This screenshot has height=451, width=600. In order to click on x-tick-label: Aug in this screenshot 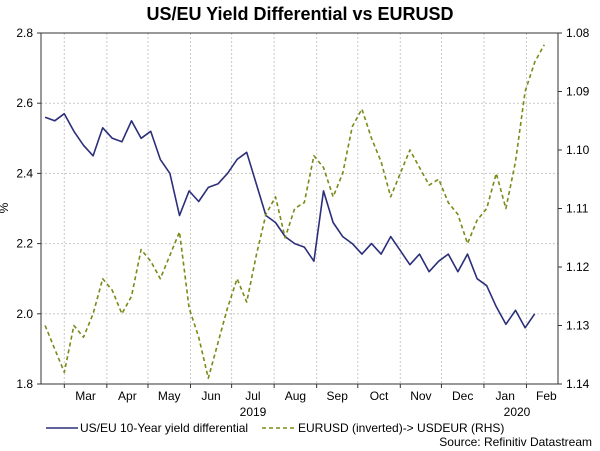, I will do `click(295, 396)`.